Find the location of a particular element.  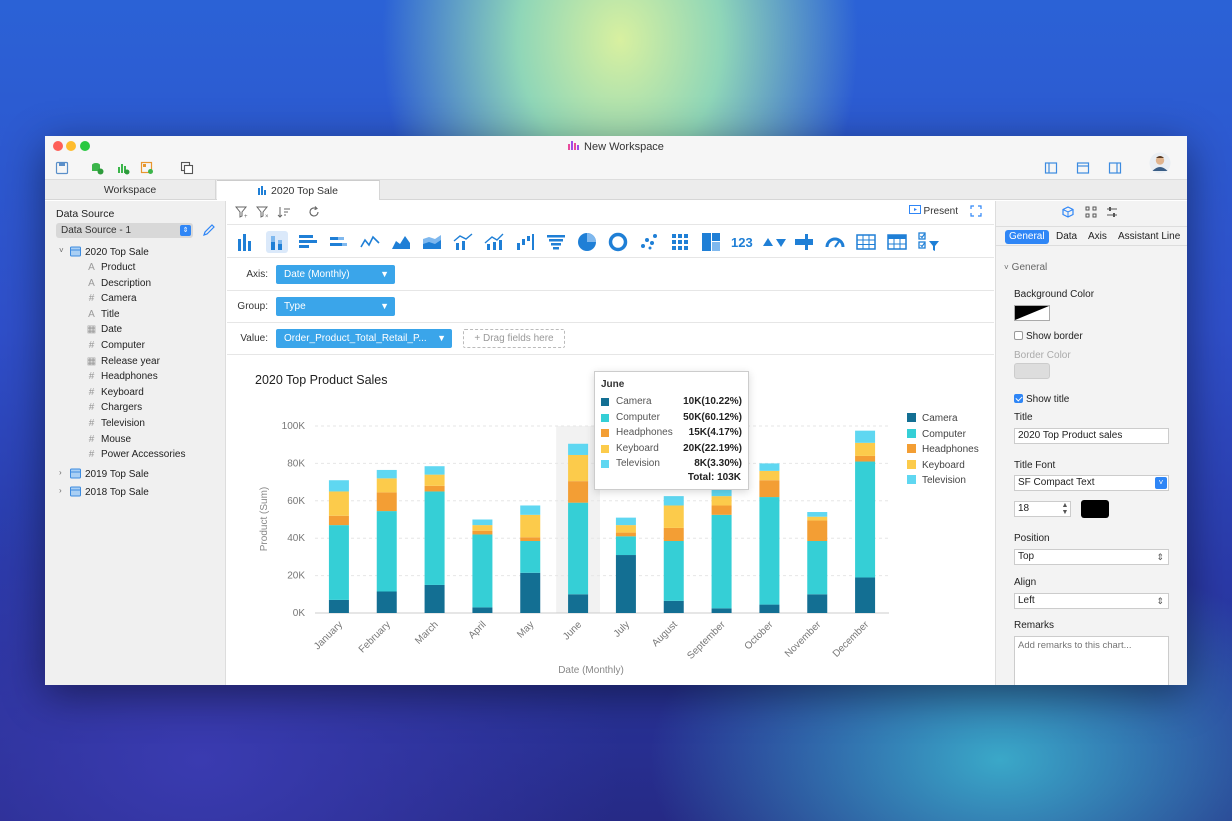

fullscreen-icon is located at coordinates (976, 211).